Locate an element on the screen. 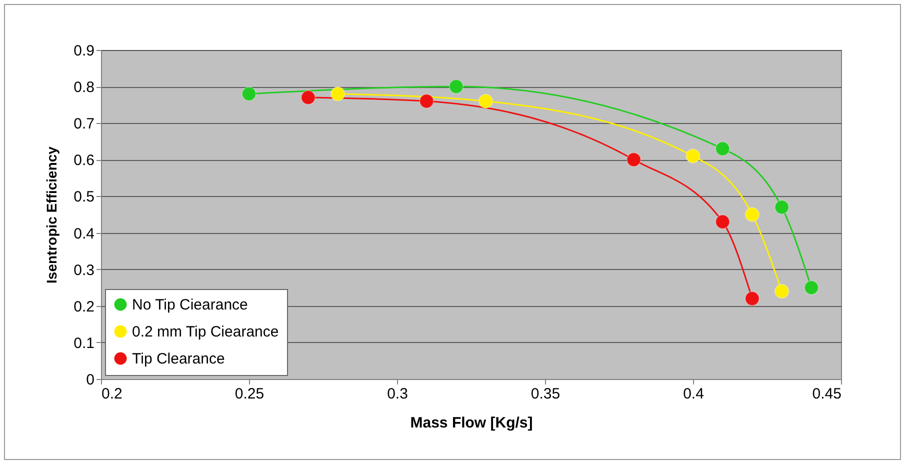 The image size is (909, 466). legend-label: No Tip Ciearance is located at coordinates (190, 305).